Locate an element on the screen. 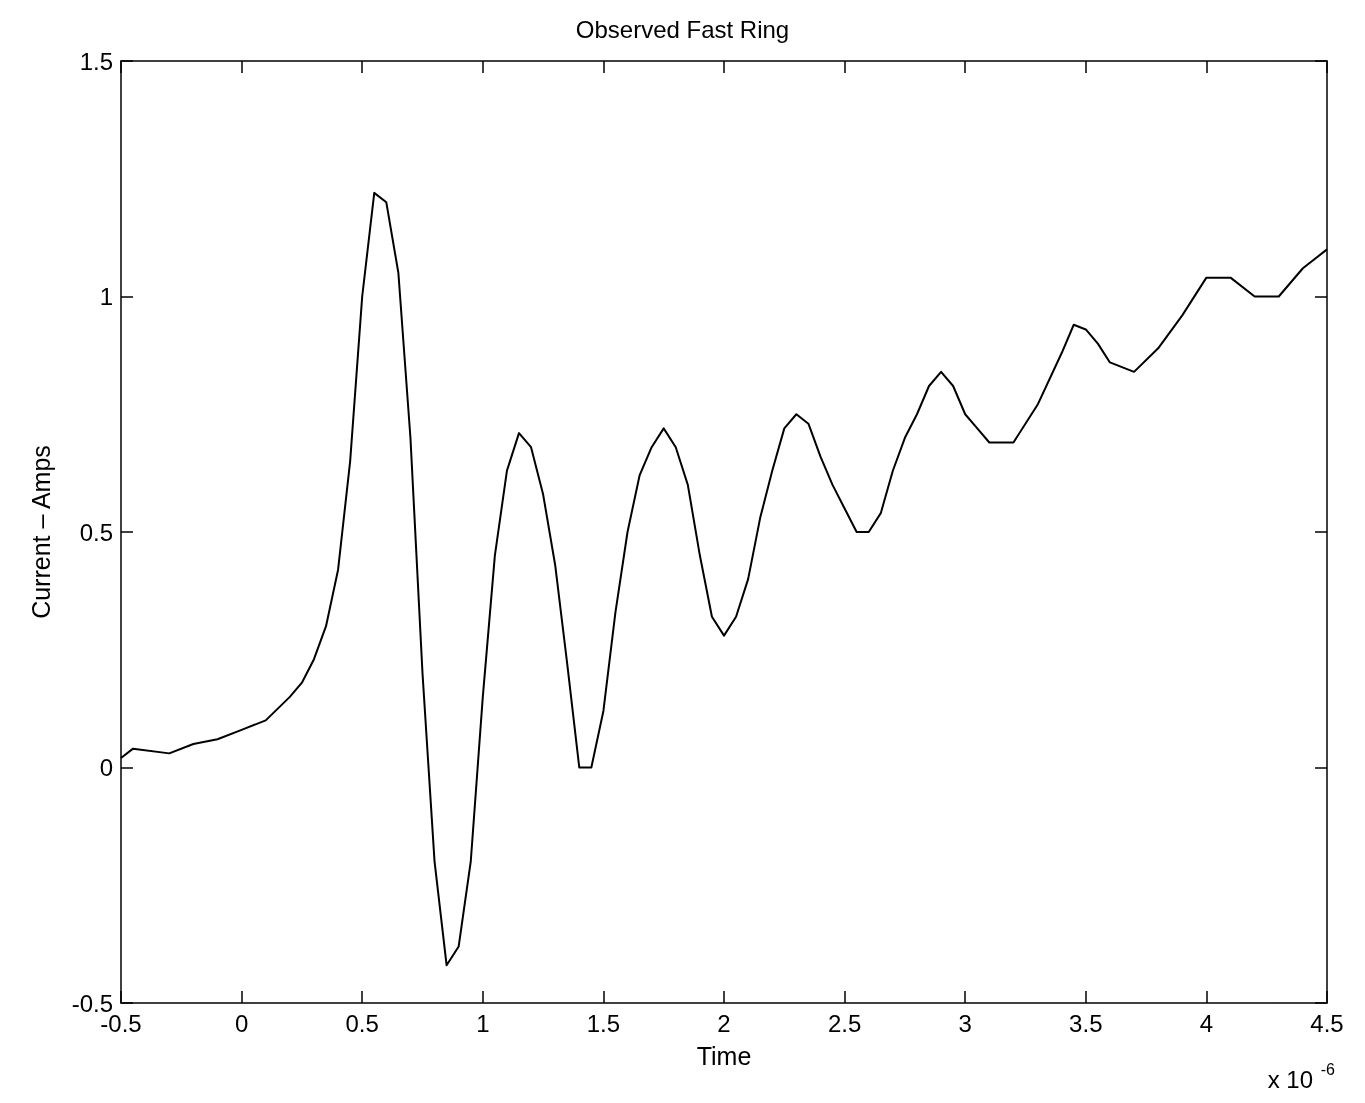 The width and height of the screenshot is (1365, 1103). x-tick-label: 4 is located at coordinates (1206, 1023).